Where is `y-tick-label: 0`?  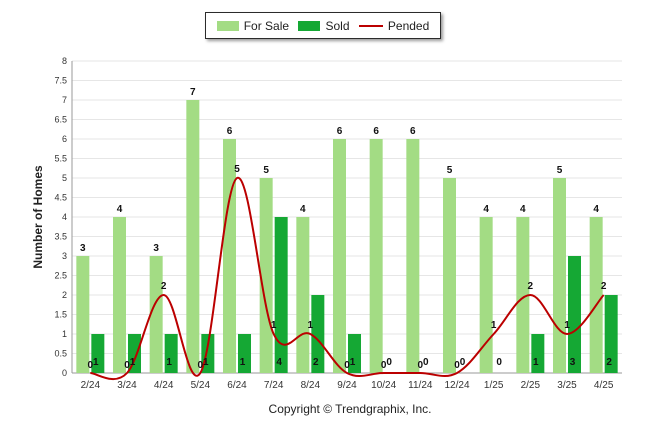
y-tick-label: 0 is located at coordinates (64, 373).